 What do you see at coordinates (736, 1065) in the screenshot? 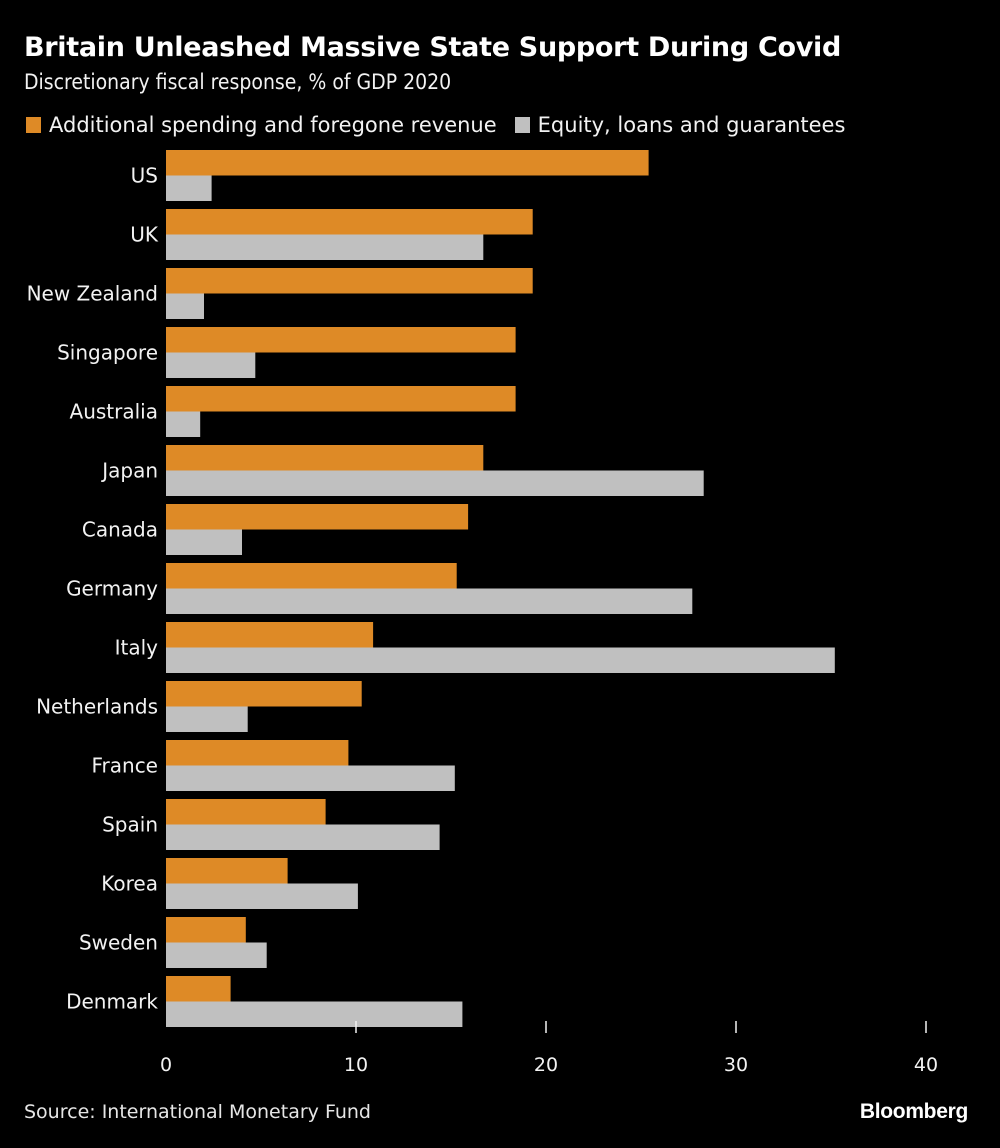
I see `x-tick-label-30: 30` at bounding box center [736, 1065].